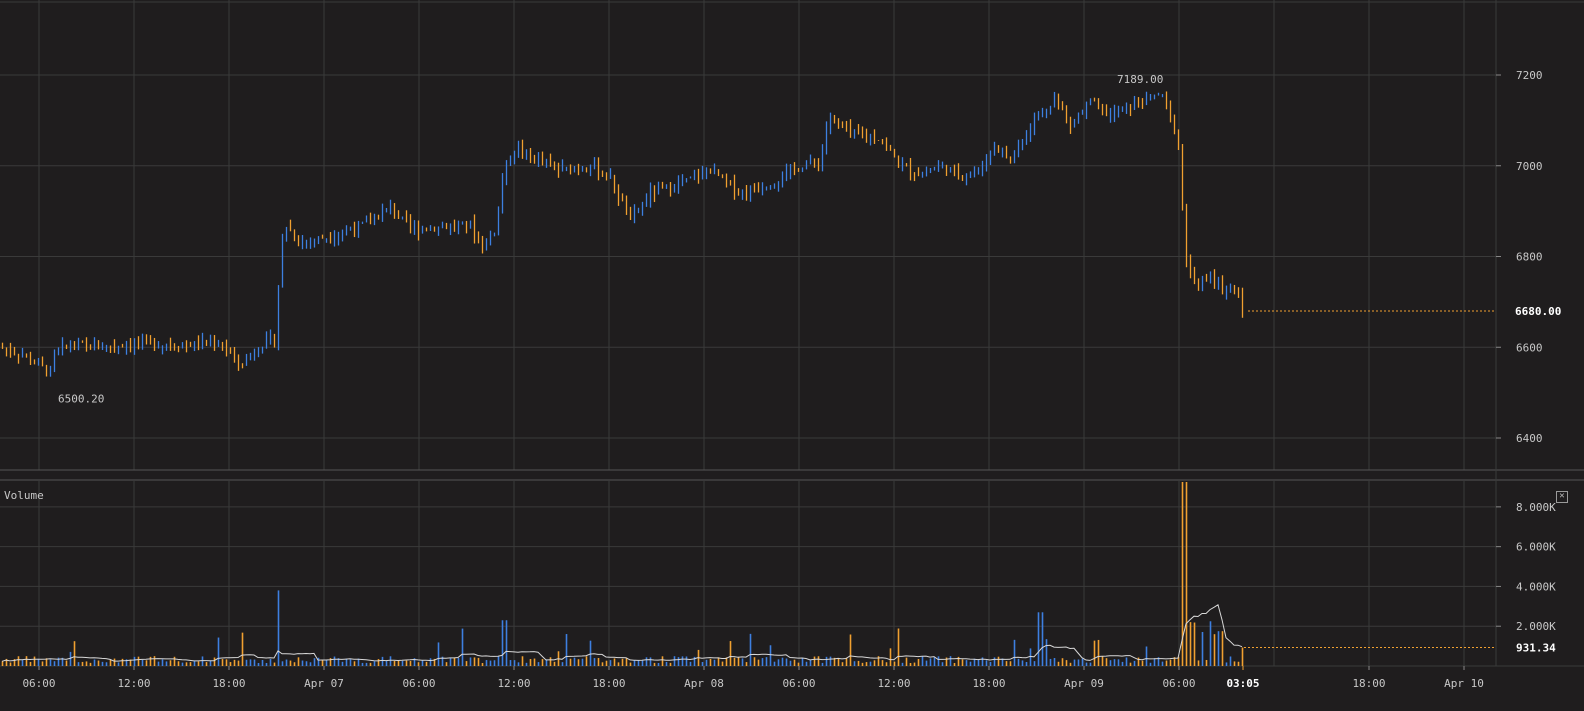 The height and width of the screenshot is (711, 1584). I want to click on price-axis: 6400 6600 6800 7000 7200 6680.00, so click(1528, 257).